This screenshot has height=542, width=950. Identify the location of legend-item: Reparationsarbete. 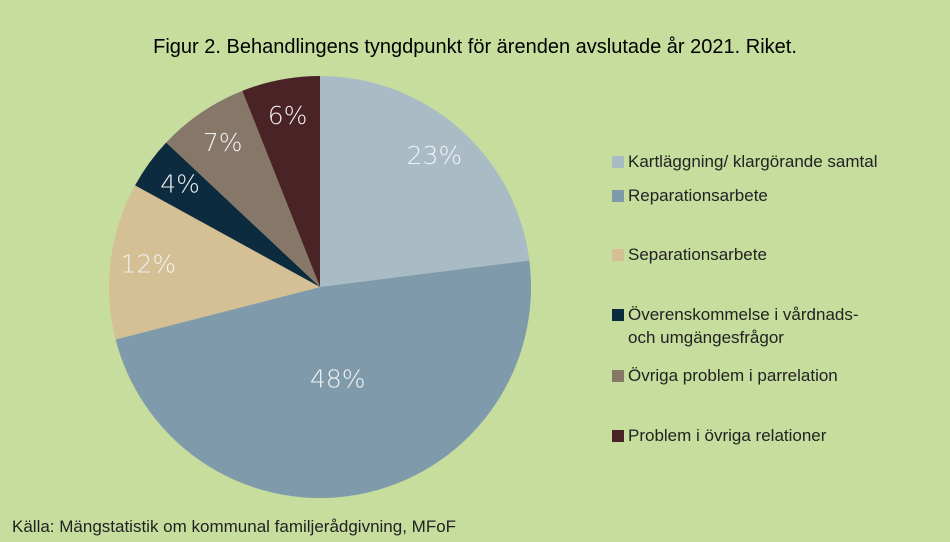
(769, 195).